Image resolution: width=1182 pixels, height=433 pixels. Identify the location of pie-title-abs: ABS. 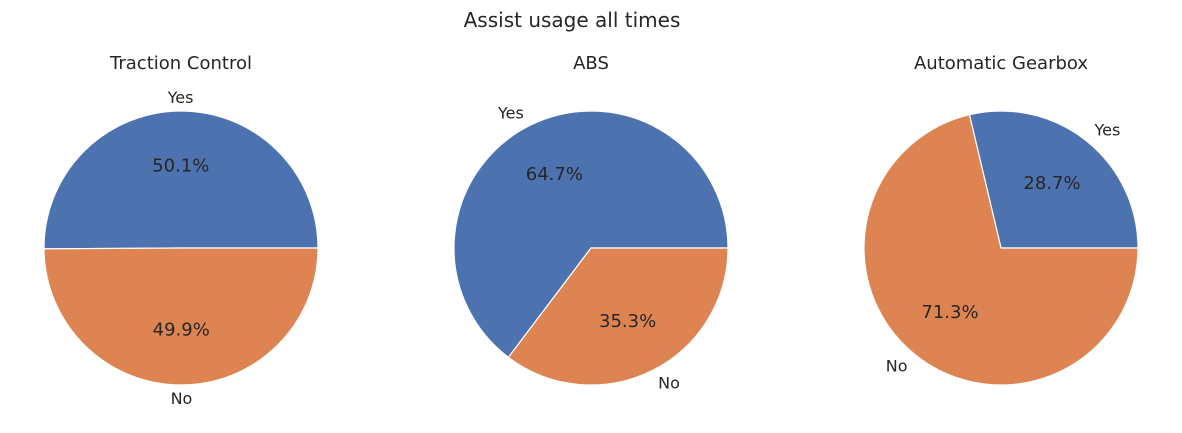
(591, 63).